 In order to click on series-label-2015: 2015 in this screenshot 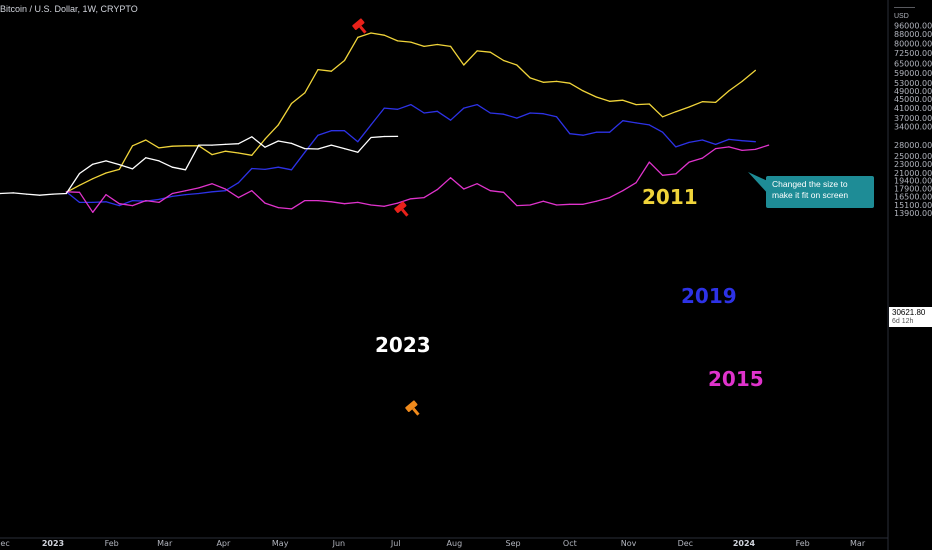, I will do `click(736, 379)`.